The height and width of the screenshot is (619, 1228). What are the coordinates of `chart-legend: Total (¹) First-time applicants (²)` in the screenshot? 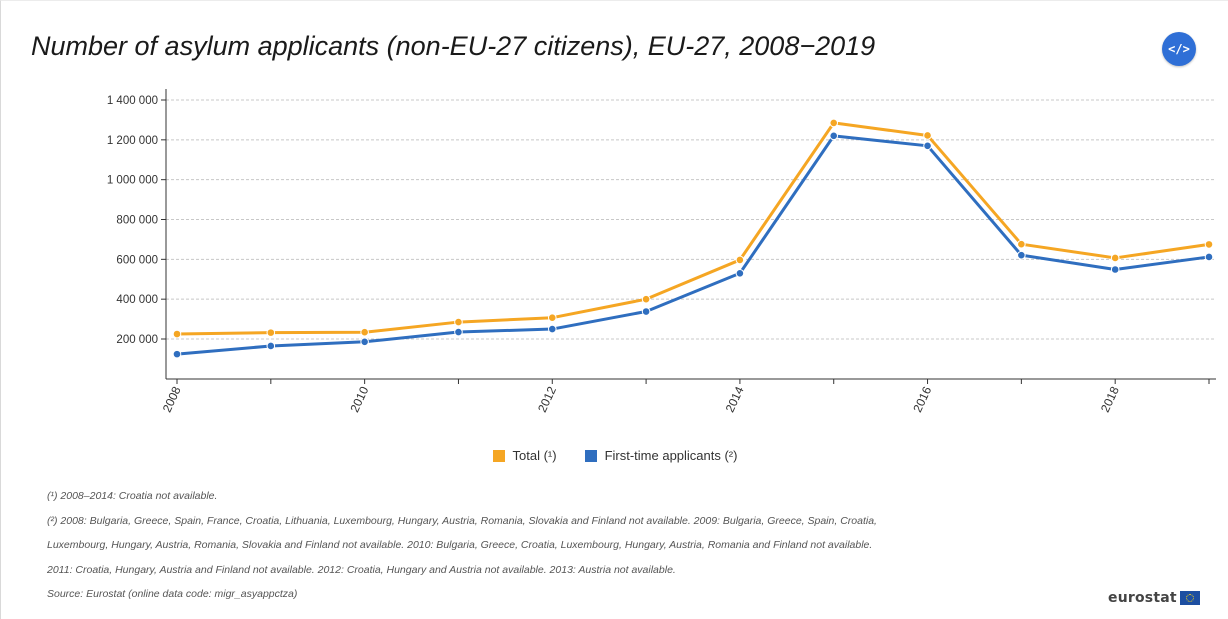 It's located at (614, 455).